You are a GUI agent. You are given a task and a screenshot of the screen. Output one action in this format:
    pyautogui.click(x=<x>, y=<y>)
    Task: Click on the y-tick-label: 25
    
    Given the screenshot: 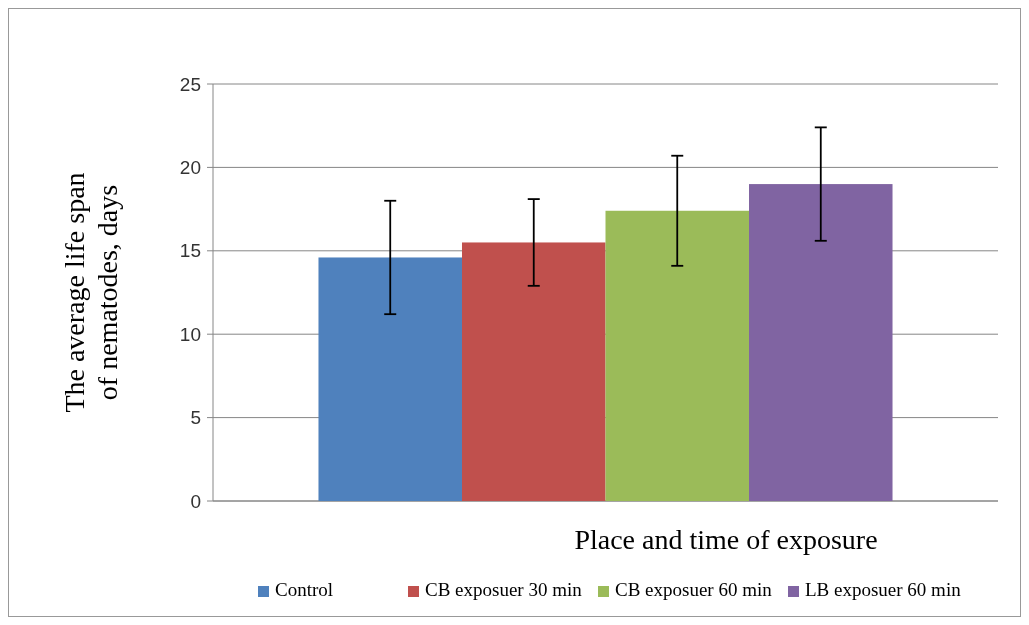 What is the action you would take?
    pyautogui.click(x=190, y=84)
    